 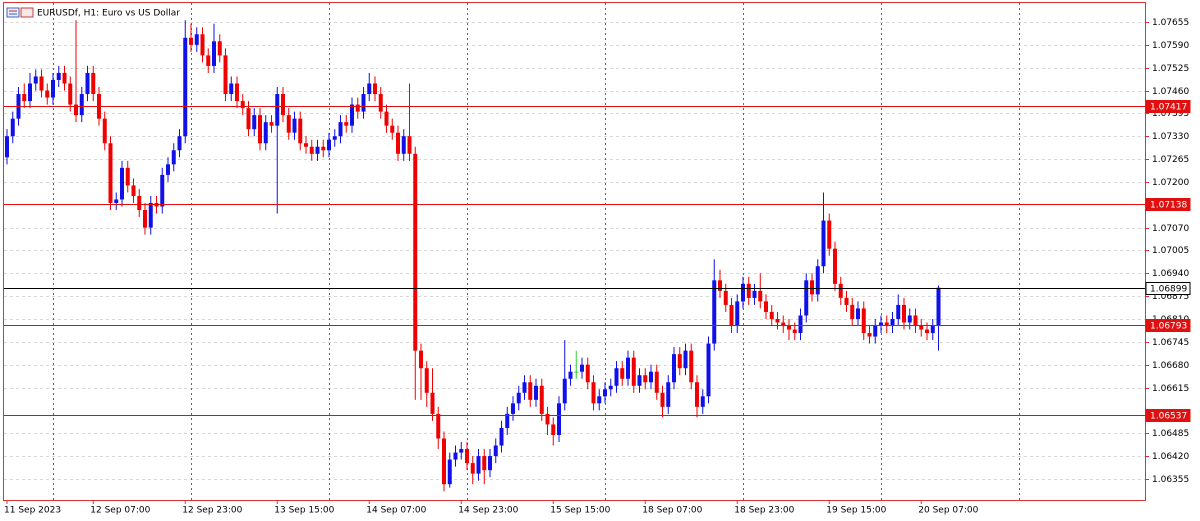 I want to click on price-level-label: 1.07417, so click(x=1168, y=108).